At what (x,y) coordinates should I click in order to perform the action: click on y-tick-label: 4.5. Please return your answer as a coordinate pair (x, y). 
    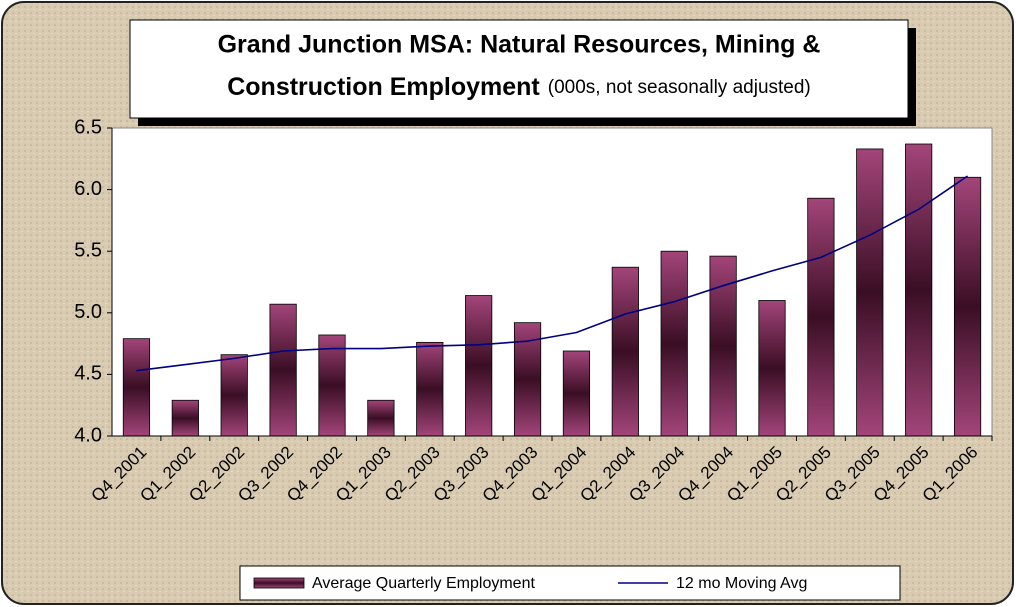
    Looking at the image, I should click on (88, 374).